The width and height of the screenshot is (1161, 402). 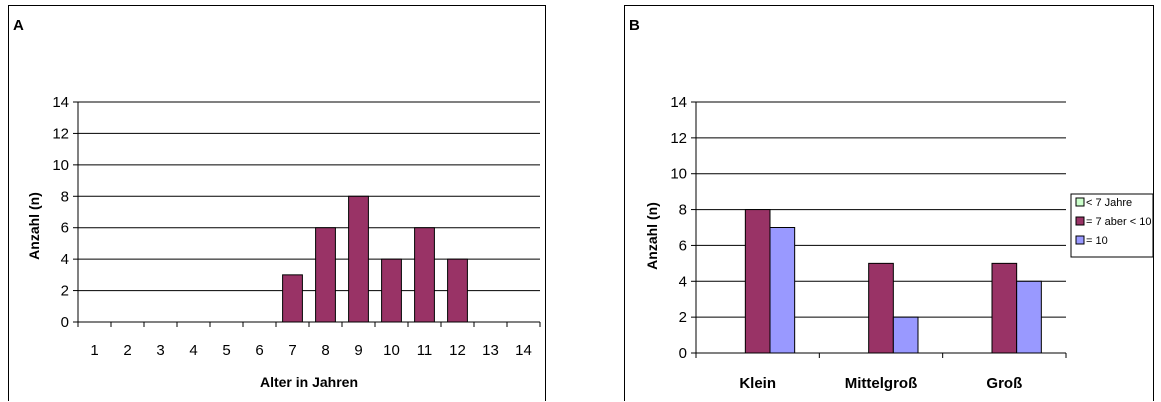 I want to click on chart-b-ylabel: Anzahl (n), so click(x=652, y=236).